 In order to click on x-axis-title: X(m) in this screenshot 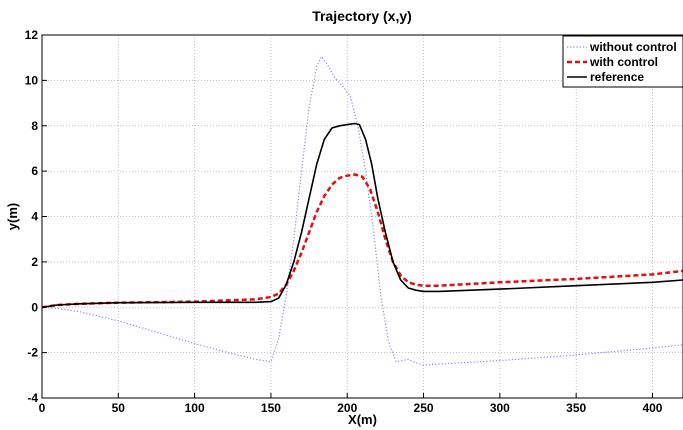, I will do `click(362, 419)`.